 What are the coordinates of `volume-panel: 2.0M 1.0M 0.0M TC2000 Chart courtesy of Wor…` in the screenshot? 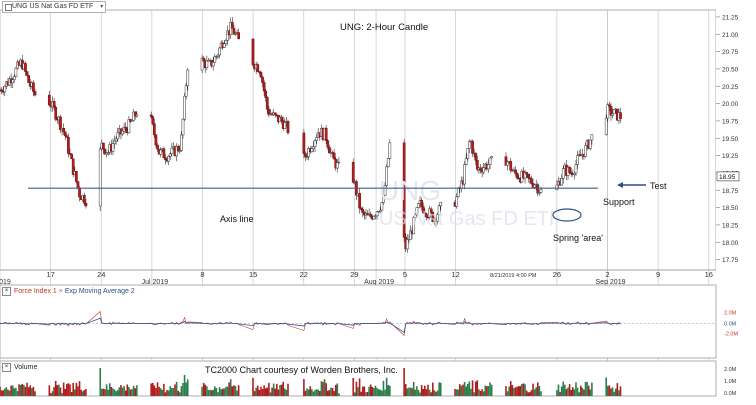 It's located at (368, 378).